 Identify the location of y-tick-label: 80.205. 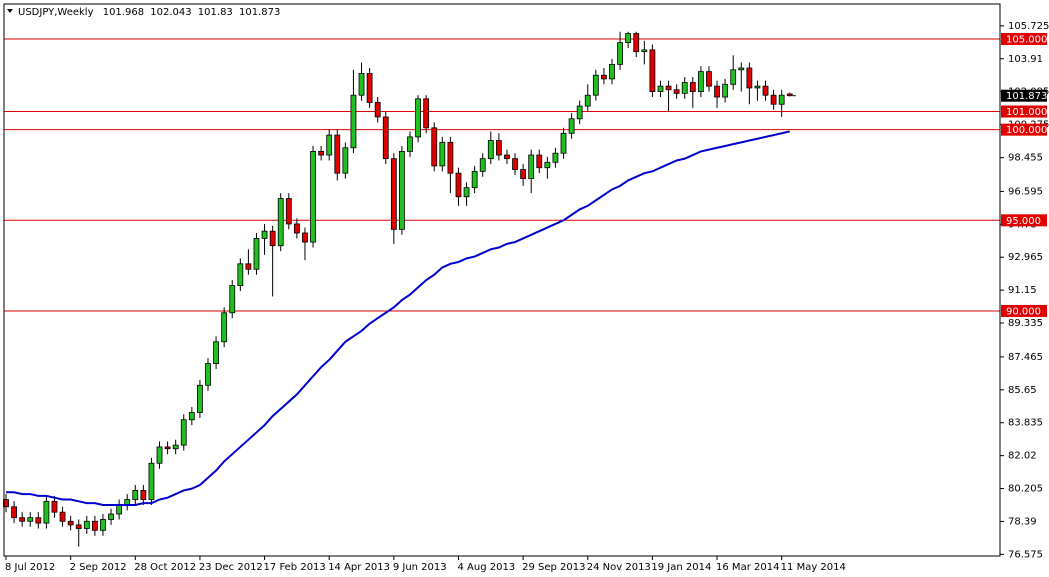
(1025, 489).